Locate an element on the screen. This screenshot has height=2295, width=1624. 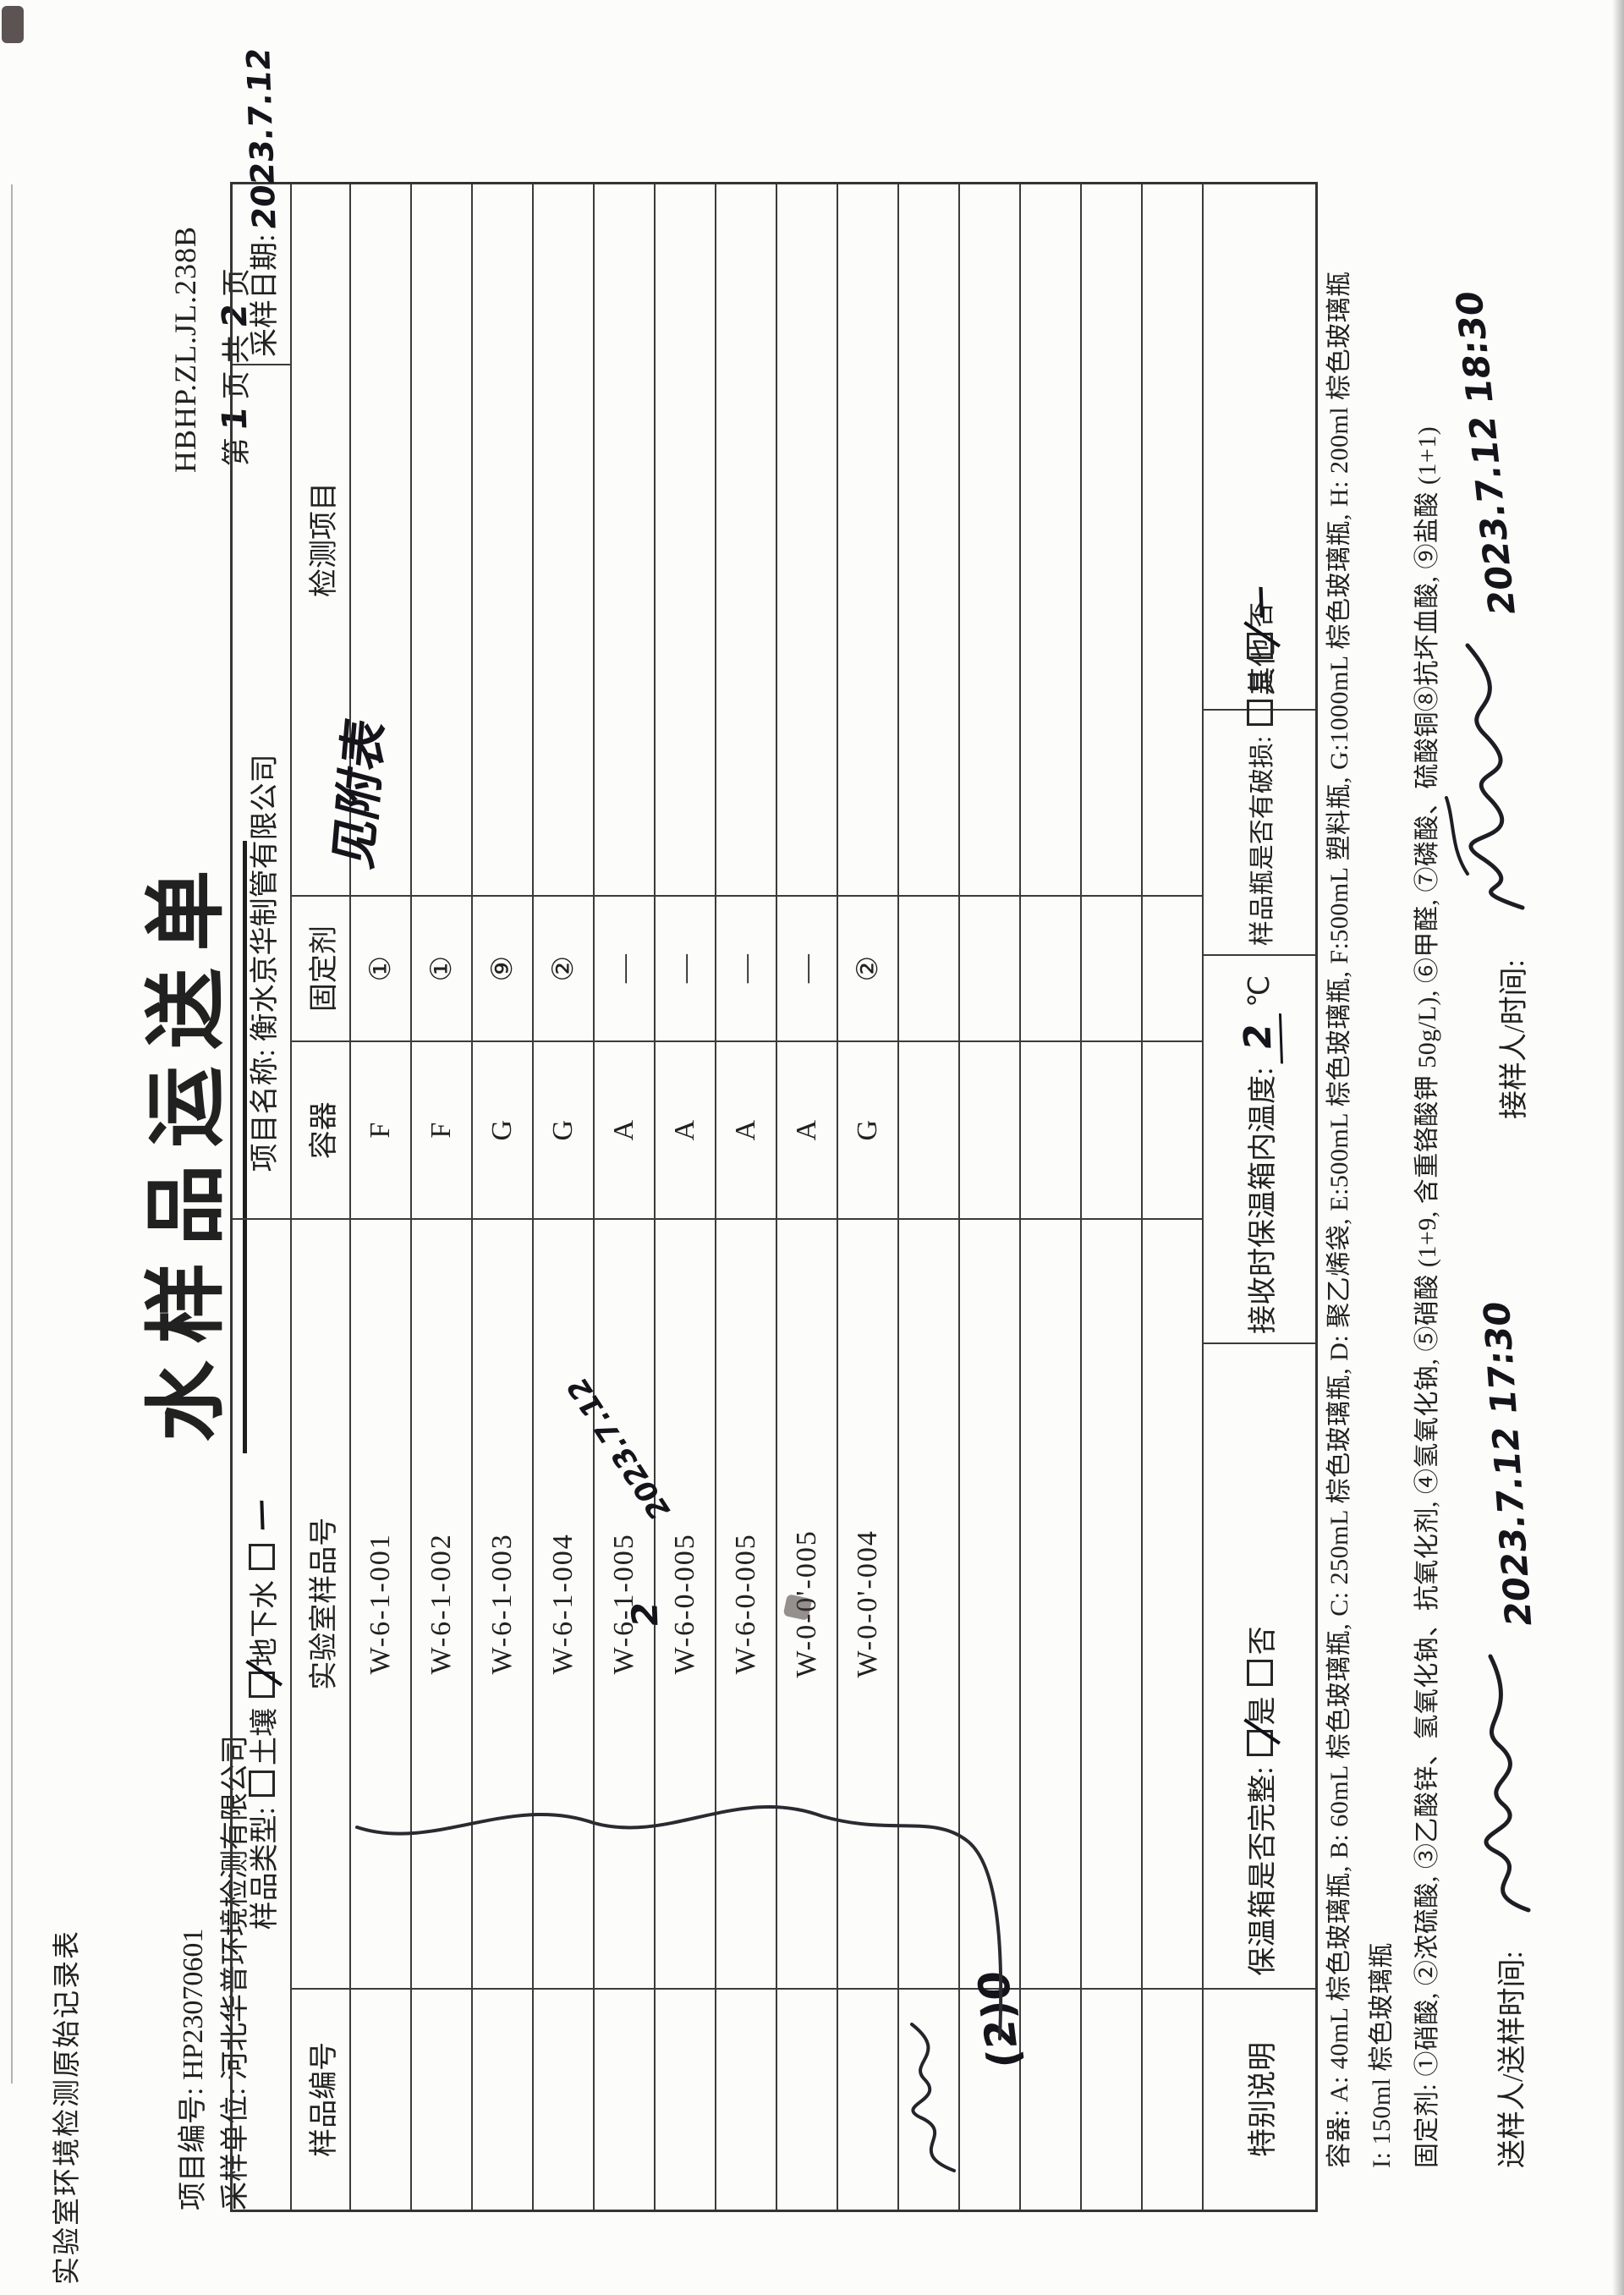
row6-correction-handwritten: 2 is located at coordinates (645, 1615).